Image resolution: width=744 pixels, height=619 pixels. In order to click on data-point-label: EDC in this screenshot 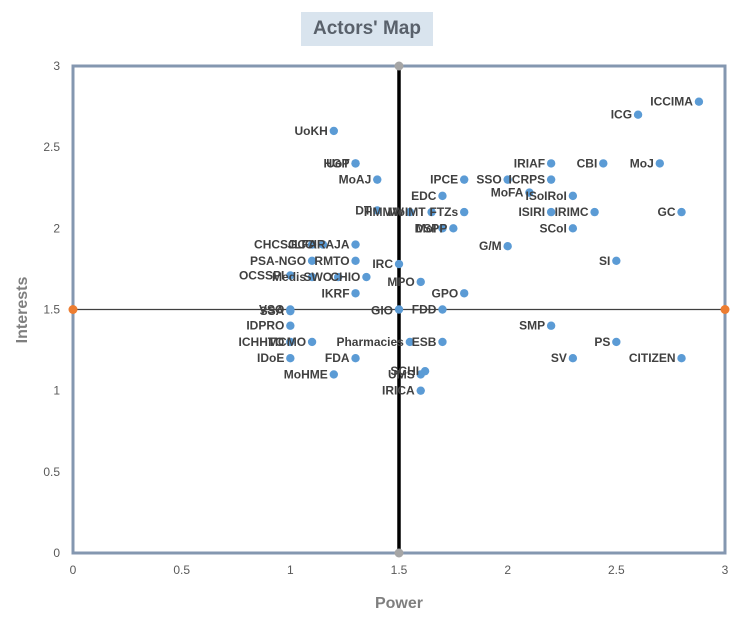, I will do `click(424, 196)`.